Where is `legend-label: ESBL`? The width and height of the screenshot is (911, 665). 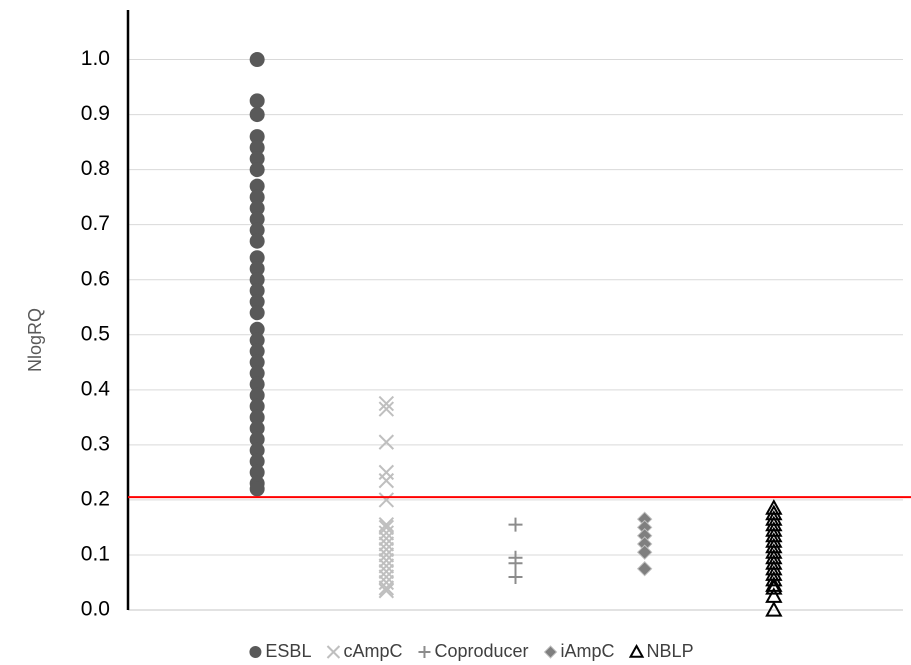
legend-label: ESBL is located at coordinates (288, 651).